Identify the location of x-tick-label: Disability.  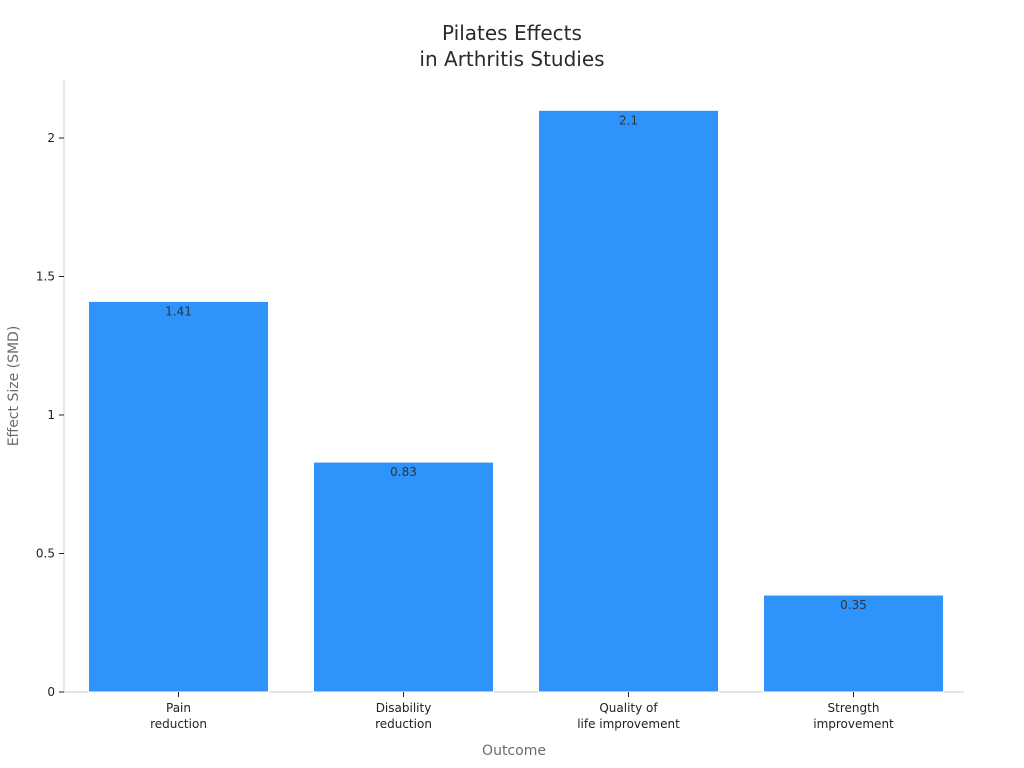
(404, 708).